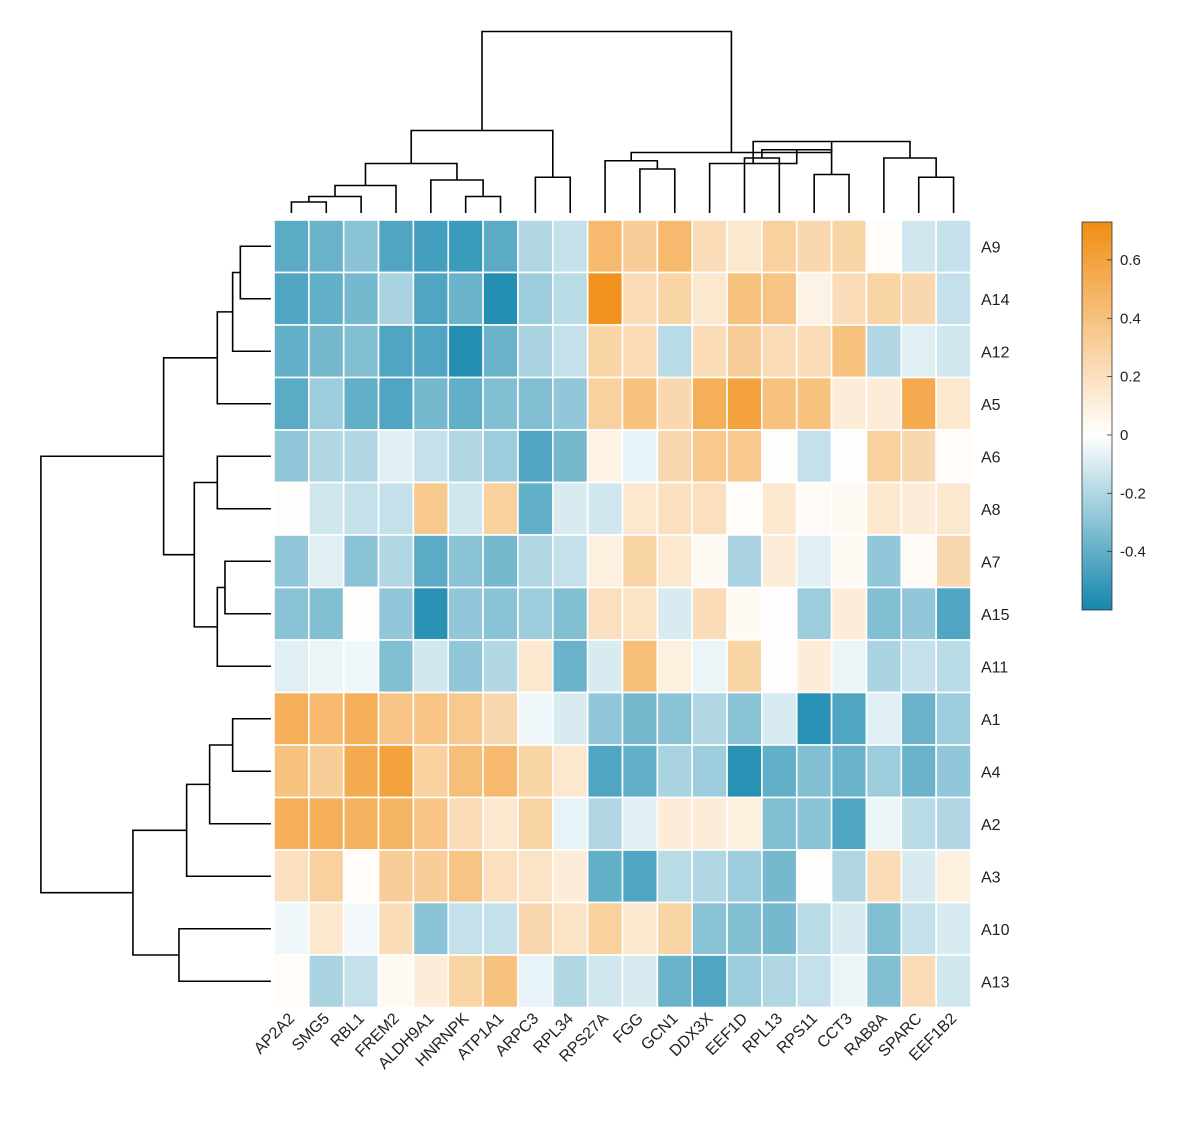 This screenshot has width=1200, height=1125. What do you see at coordinates (1133, 552) in the screenshot?
I see `colorbar-tick-label: -0.4` at bounding box center [1133, 552].